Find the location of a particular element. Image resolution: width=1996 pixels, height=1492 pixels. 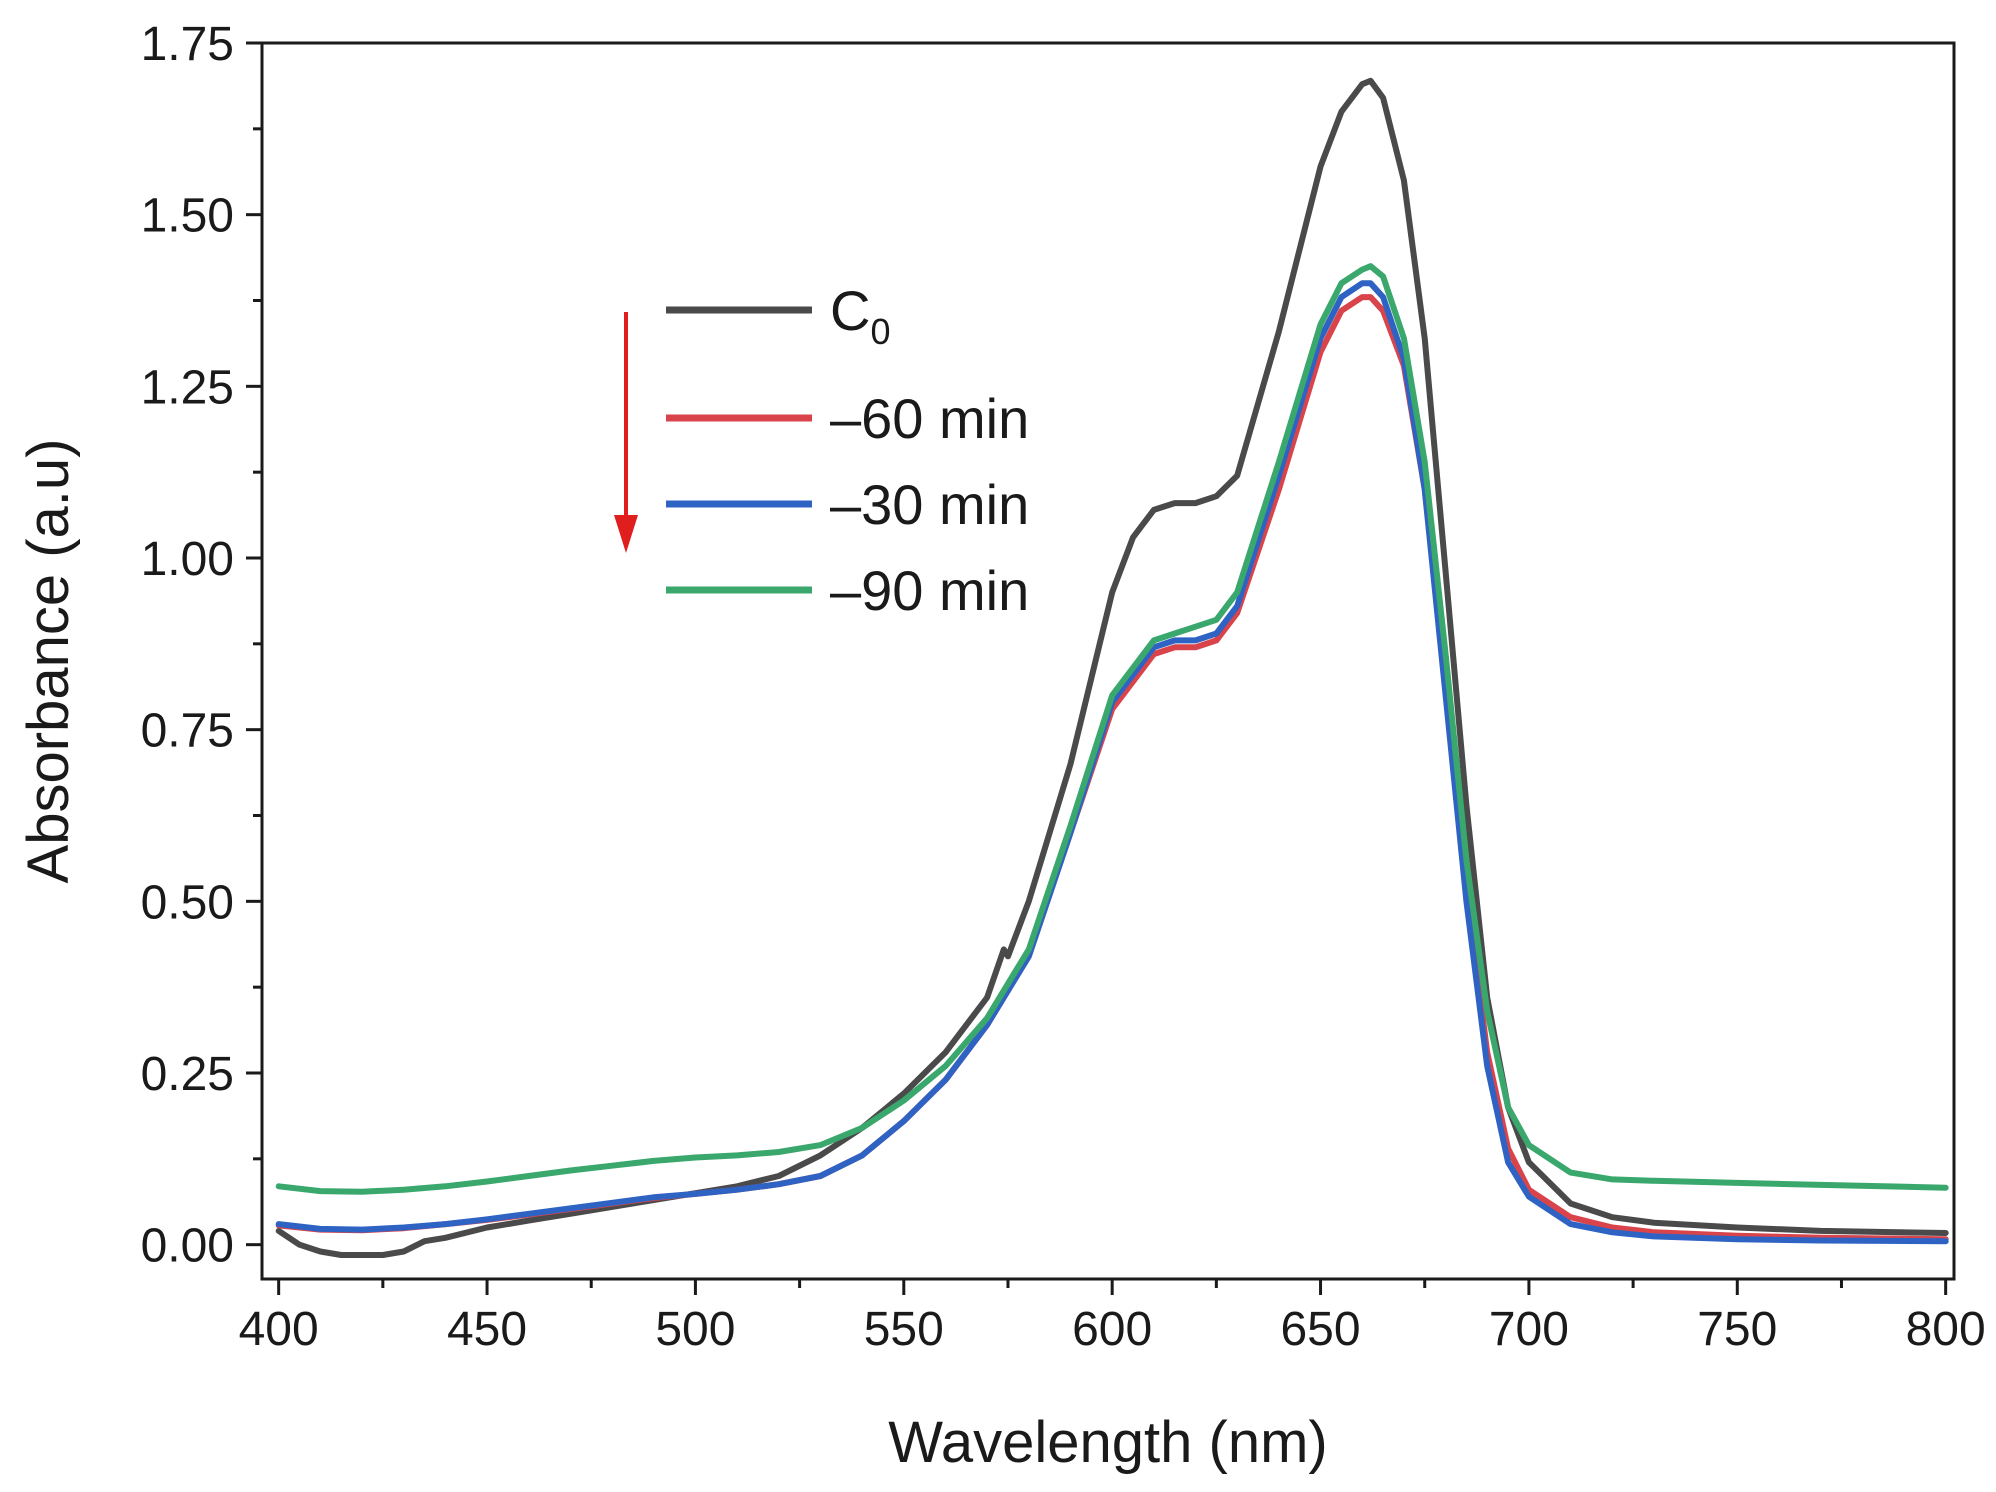

x-tick-label: 550 is located at coordinates (904, 1329).